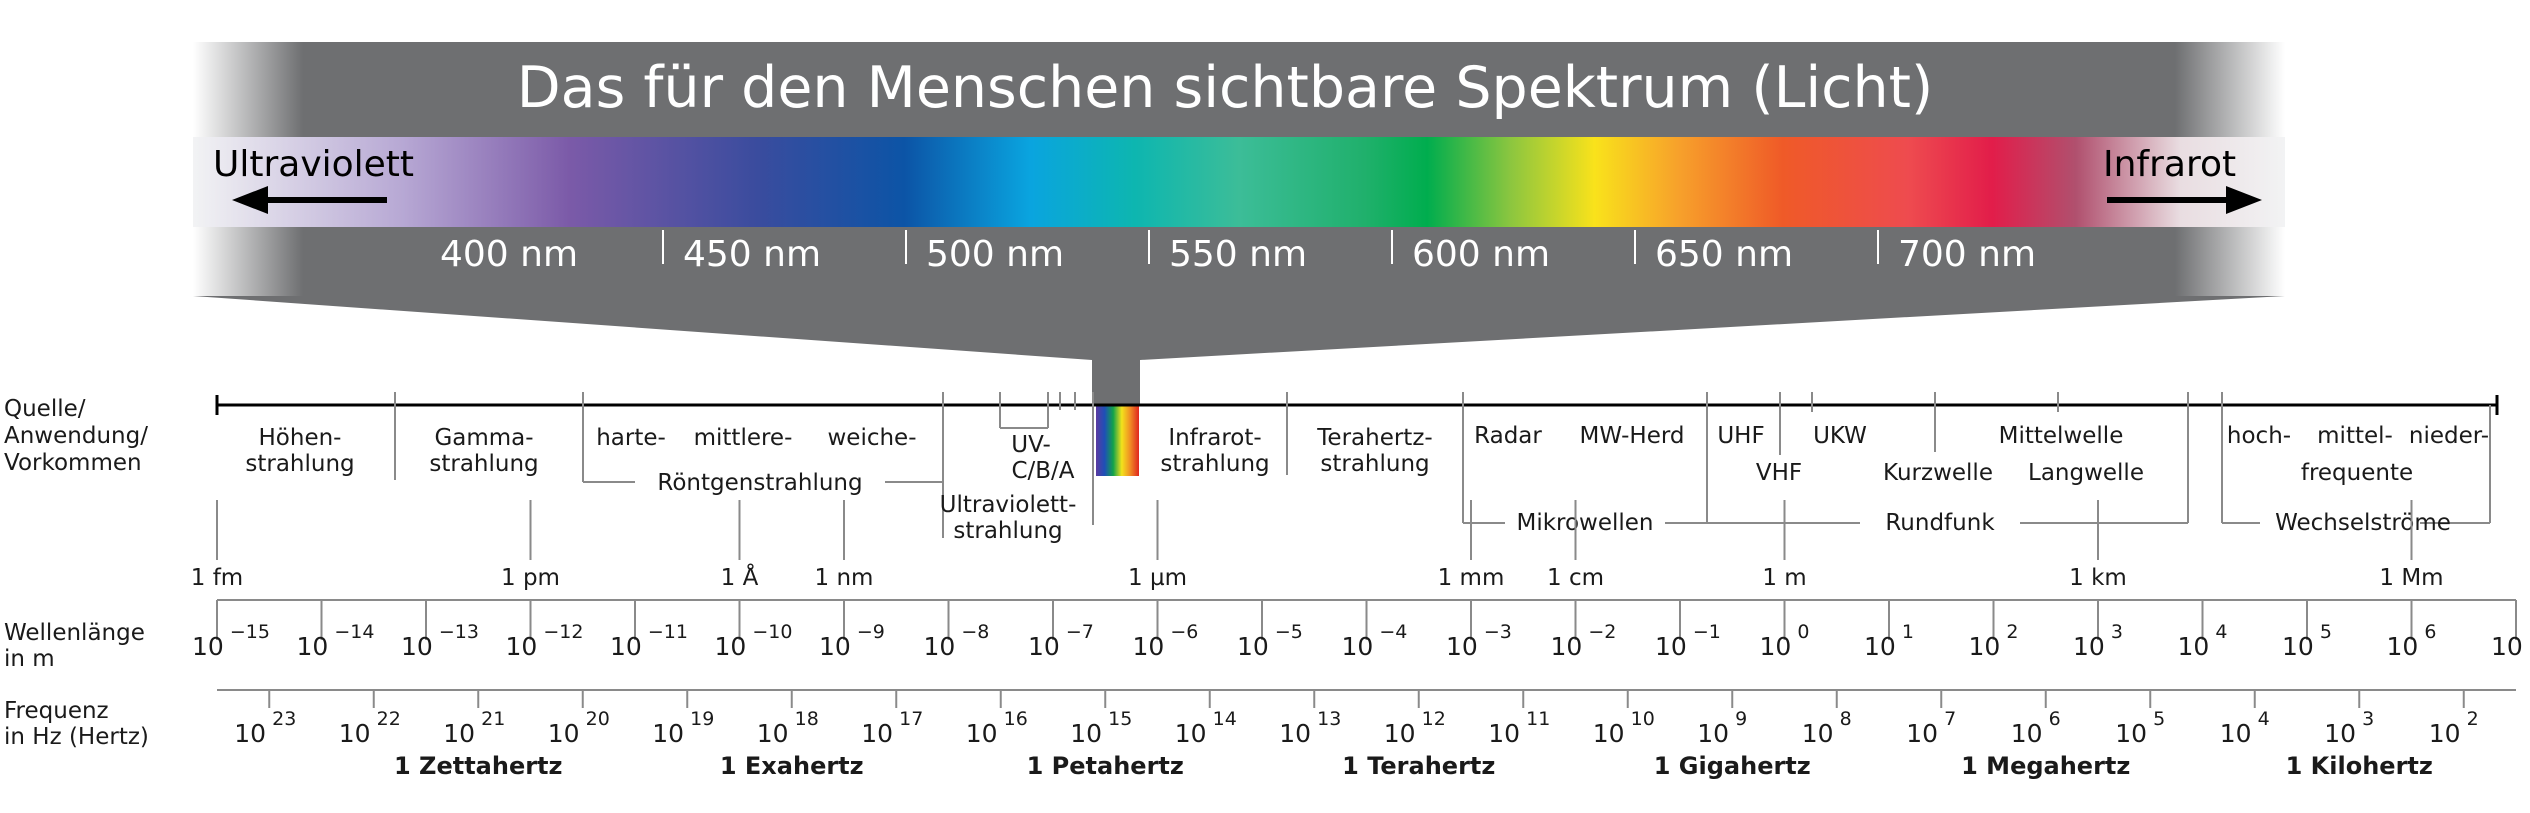 This screenshot has height=813, width=2530. What do you see at coordinates (2359, 766) in the screenshot?
I see `frequency-unit-label: 1 Kilohertz` at bounding box center [2359, 766].